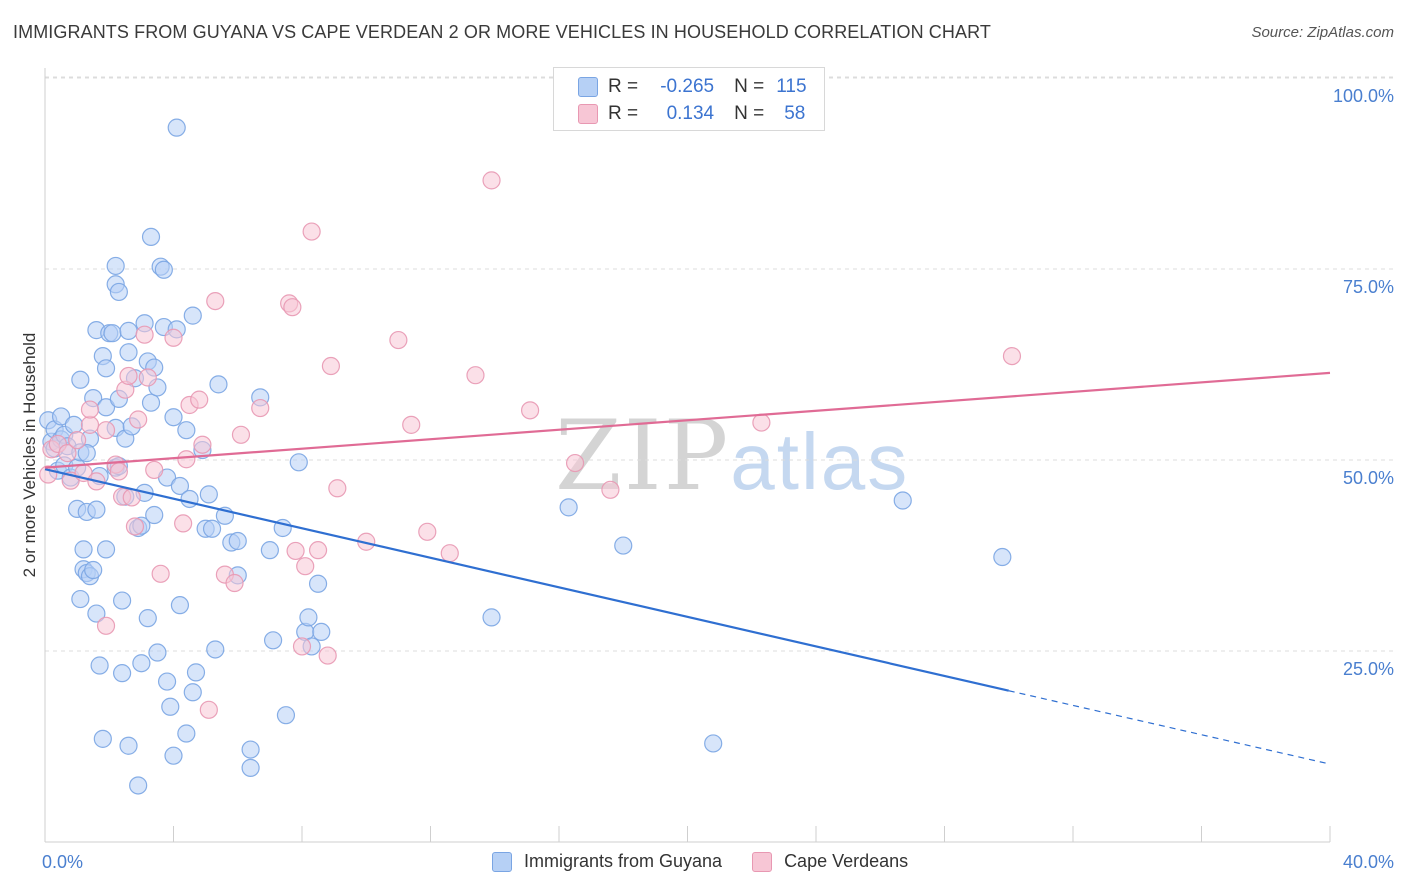 The height and width of the screenshot is (892, 1406). Describe the element at coordinates (691, 114) in the screenshot. I see `stats-legend-row-capeverde: R = 0.134 N = 58` at that location.